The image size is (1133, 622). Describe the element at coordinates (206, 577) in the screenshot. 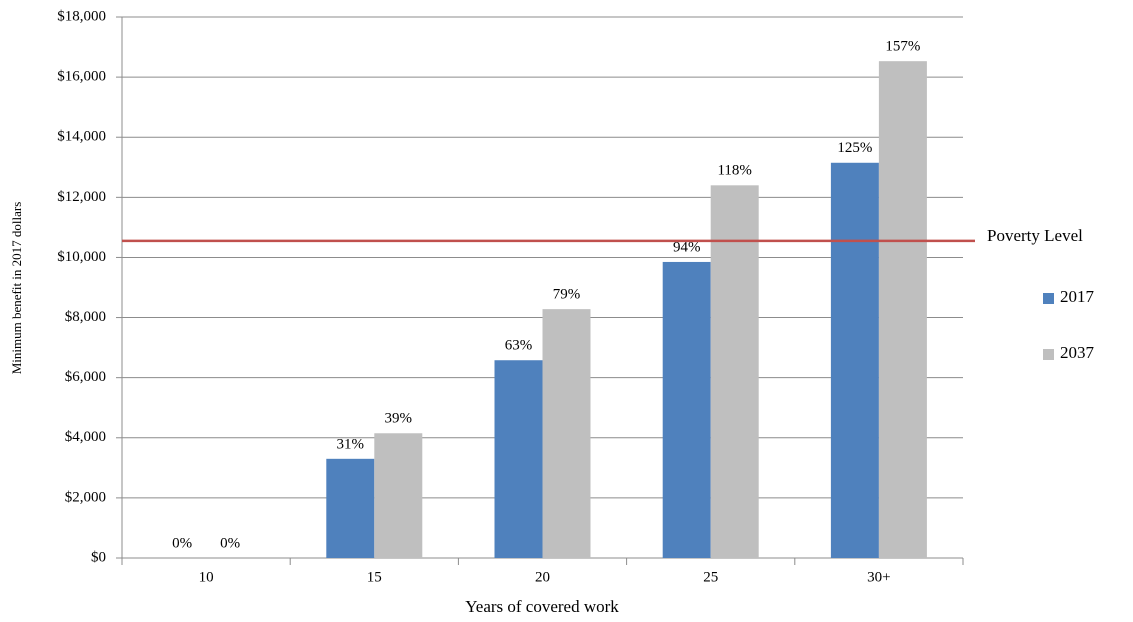

I see `x-tick-label: 10` at that location.